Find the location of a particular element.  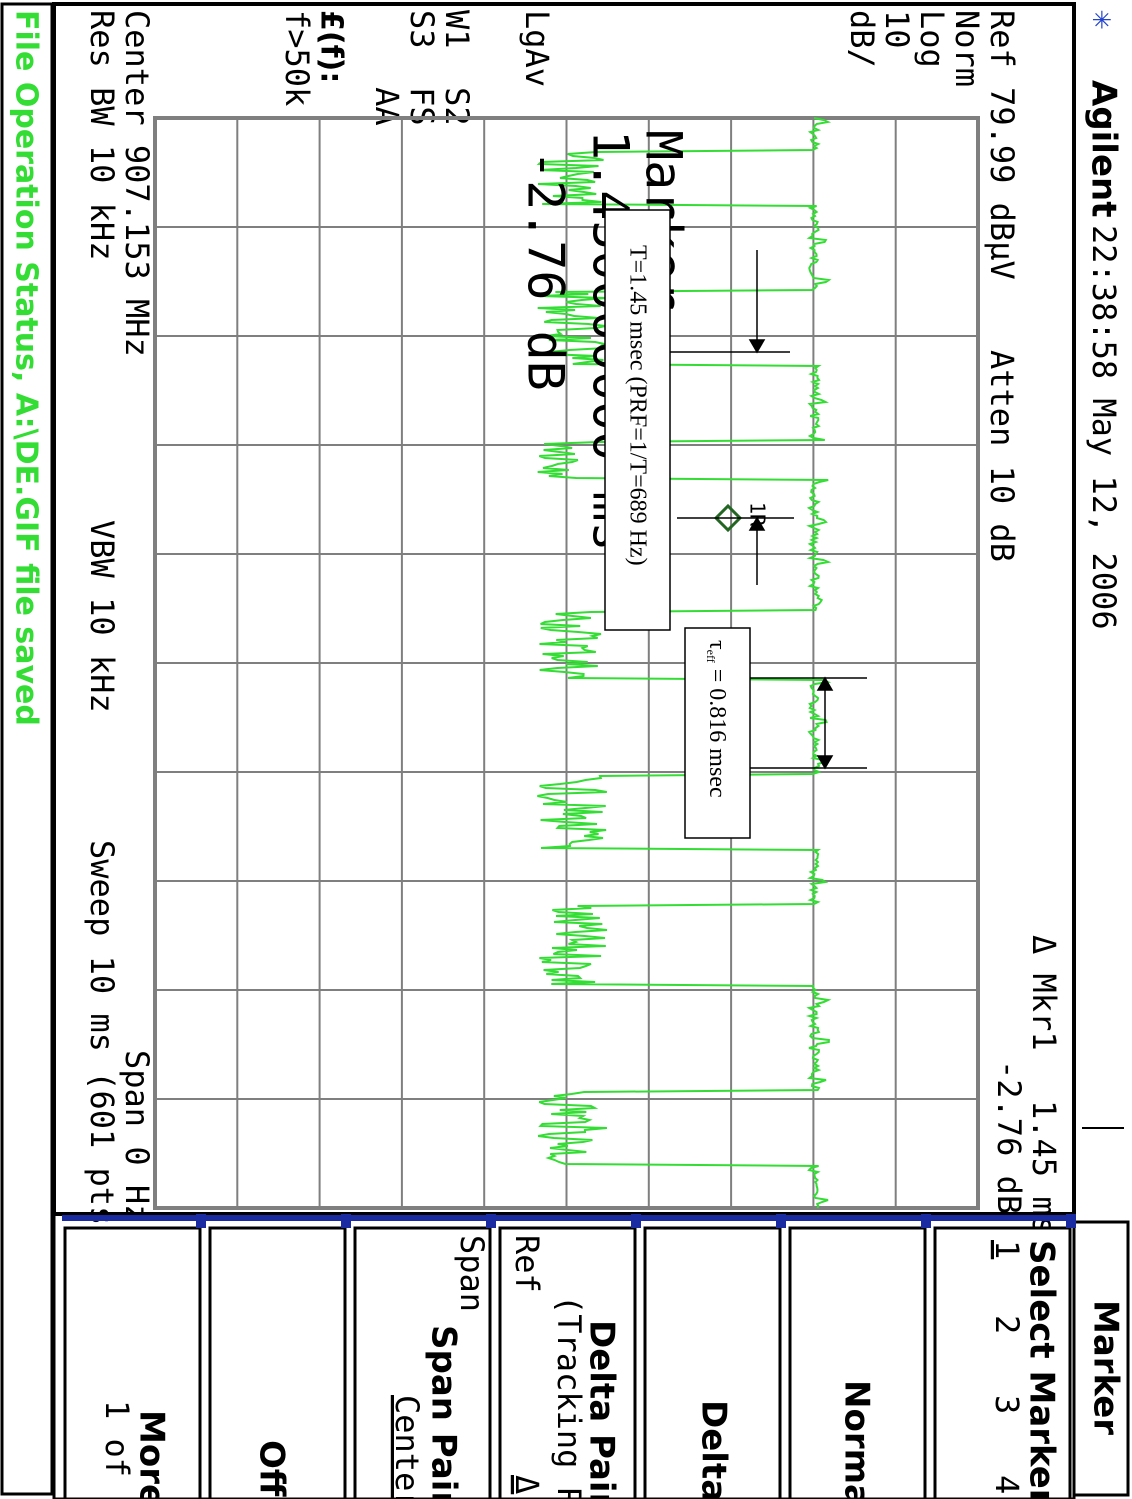

flag: AA is located at coordinates (387, 68).